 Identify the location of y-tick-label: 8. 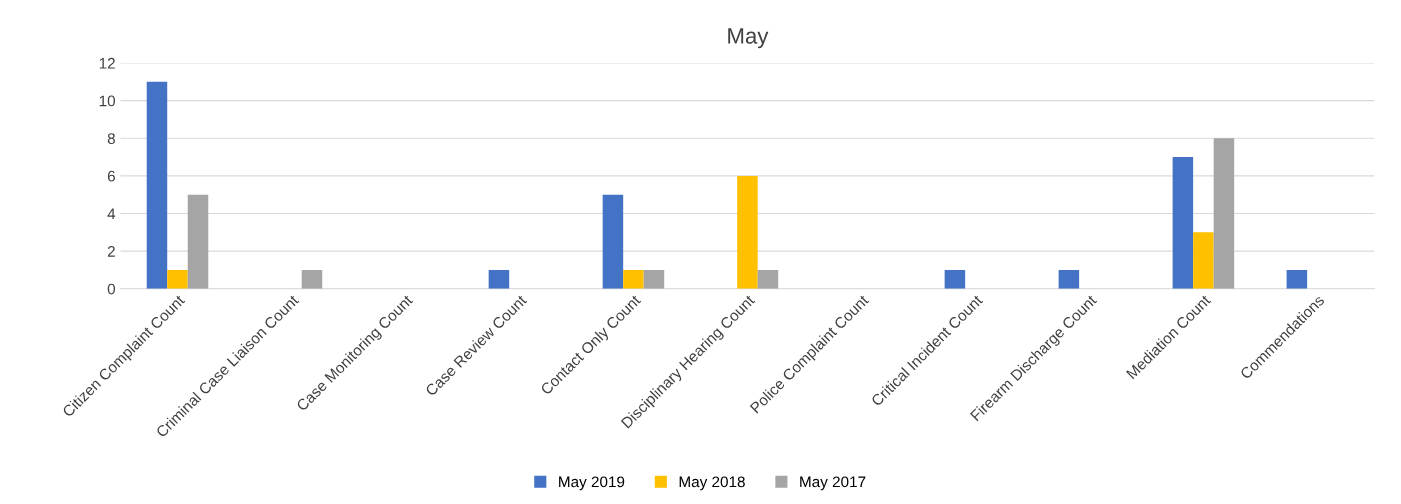
(111, 138).